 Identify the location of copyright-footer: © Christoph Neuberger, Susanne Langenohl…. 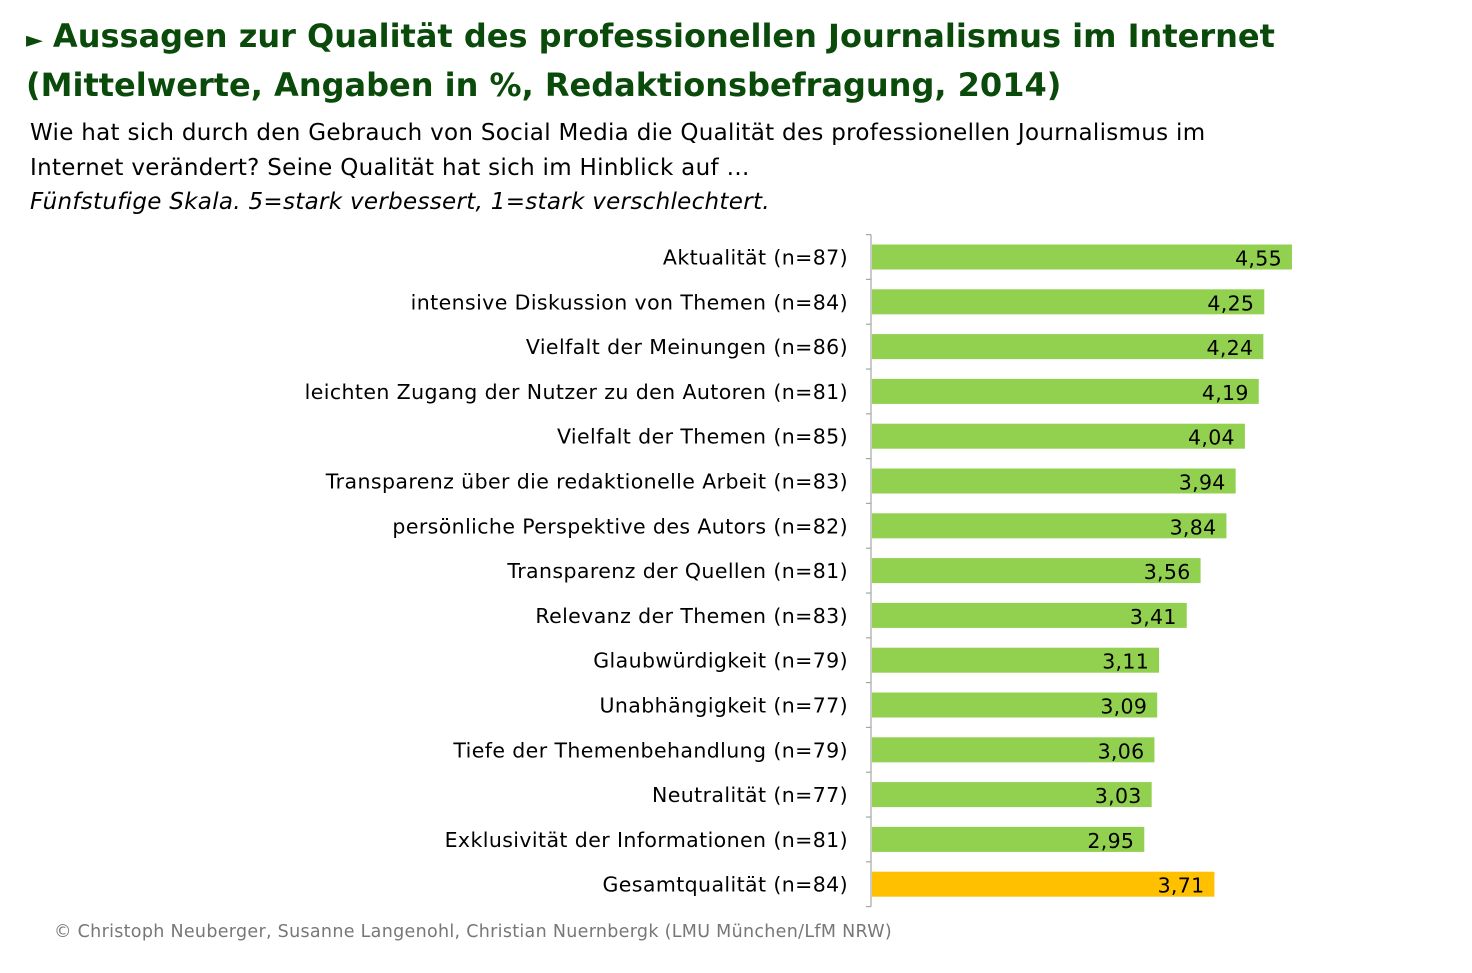
(473, 932).